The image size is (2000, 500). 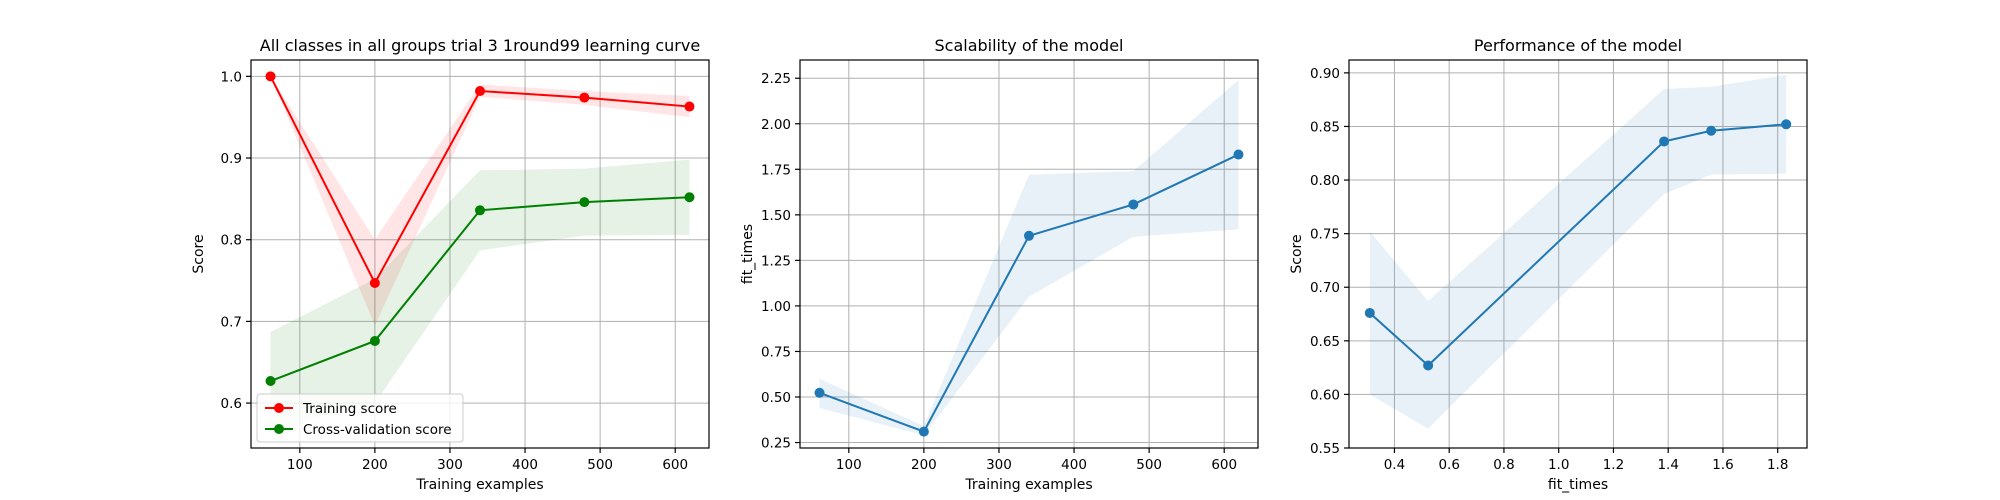 I want to click on y-tick-label: 0.85, so click(x=1325, y=127).